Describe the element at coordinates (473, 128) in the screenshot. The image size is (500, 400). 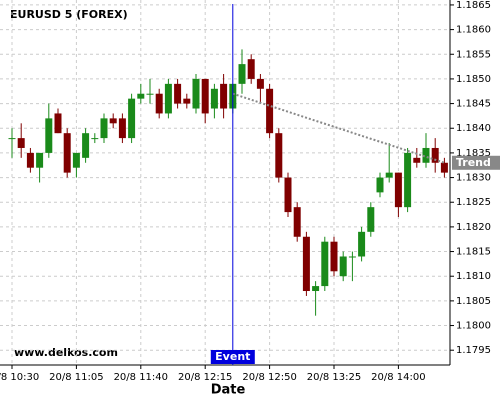
I see `y-tick-label: 1.1840` at that location.